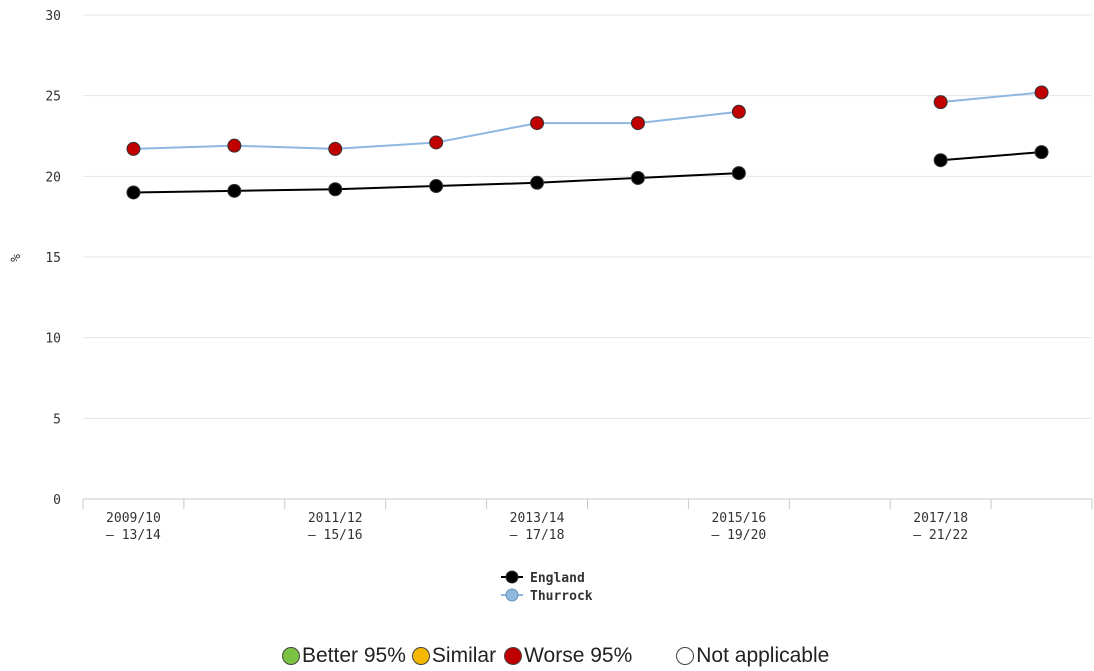  I want to click on key-label-similar: Similar, so click(464, 655).